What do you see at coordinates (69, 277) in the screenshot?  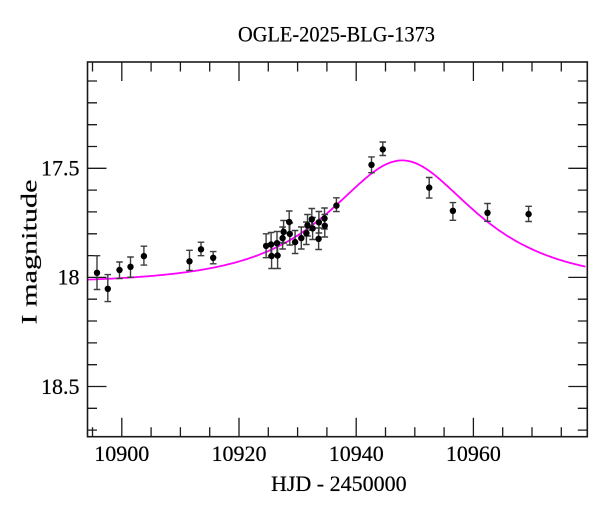 I see `svg-text: 18` at bounding box center [69, 277].